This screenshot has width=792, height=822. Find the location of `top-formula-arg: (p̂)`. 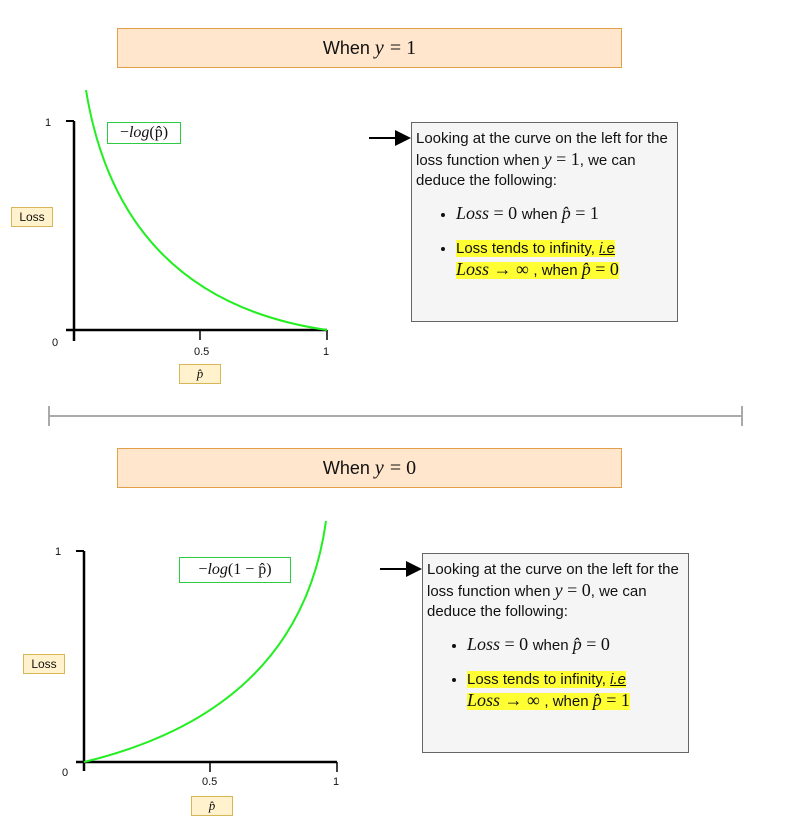

top-formula-arg: (p̂) is located at coordinates (159, 132).